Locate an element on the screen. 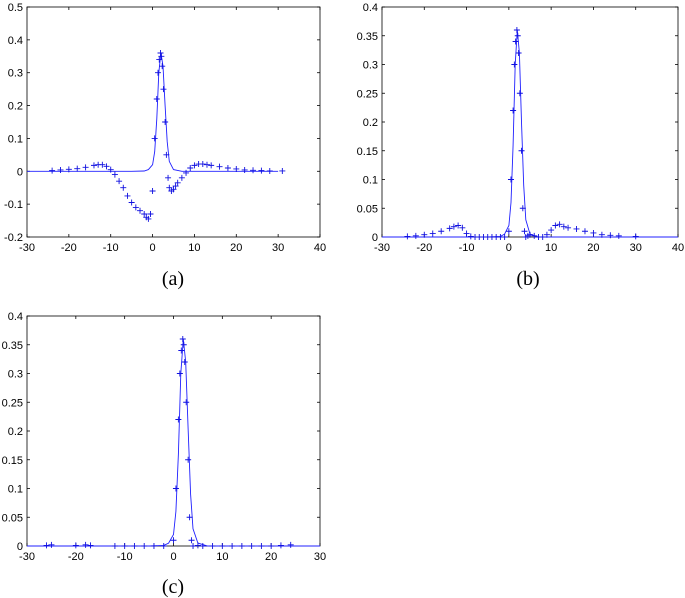  x-tick-label: 30 is located at coordinates (278, 248).